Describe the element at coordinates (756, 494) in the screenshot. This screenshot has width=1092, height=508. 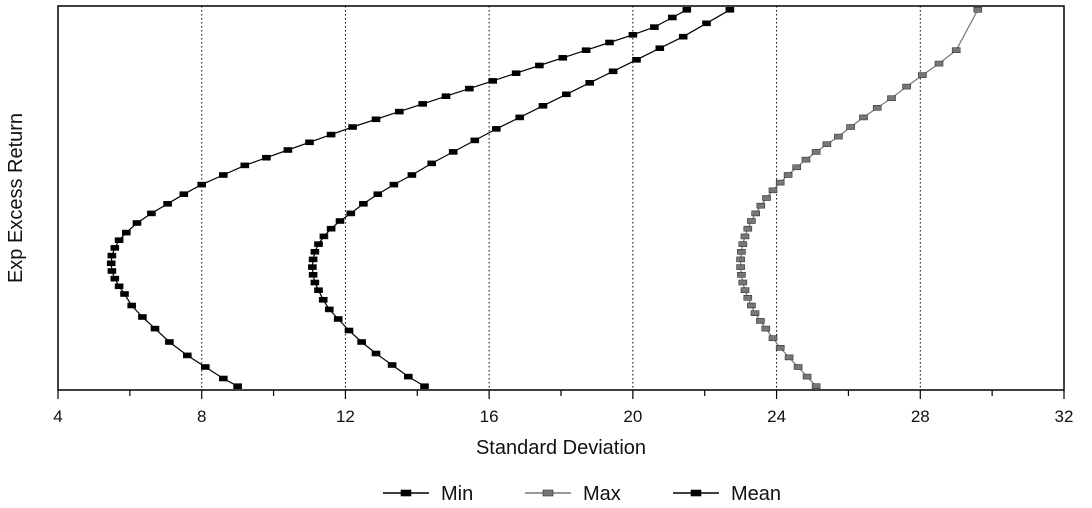
I see `legend-label-mean: Mean` at that location.